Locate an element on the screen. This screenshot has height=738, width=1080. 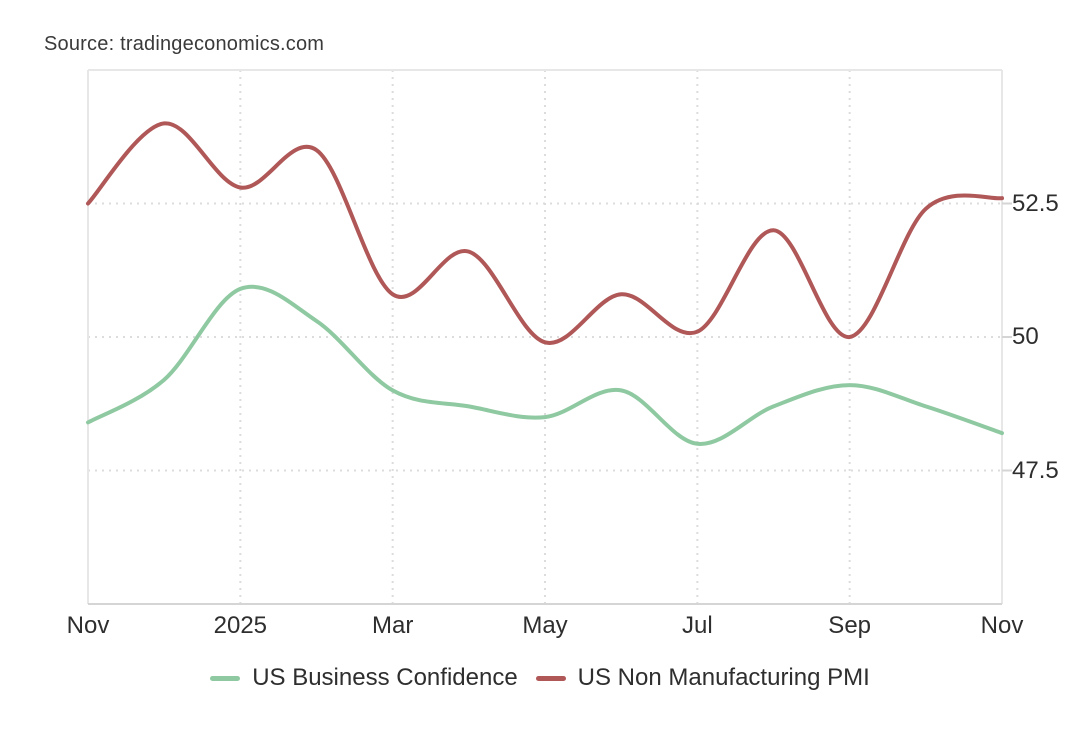
x-tick-label: Mar is located at coordinates (392, 625).